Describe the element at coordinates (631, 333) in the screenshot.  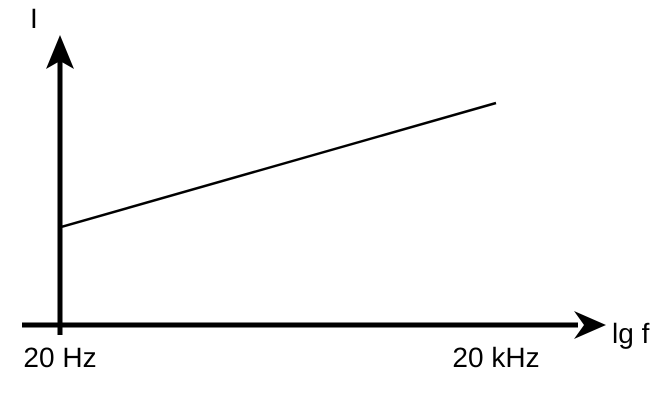
I see `x-axis-title: lg f` at that location.